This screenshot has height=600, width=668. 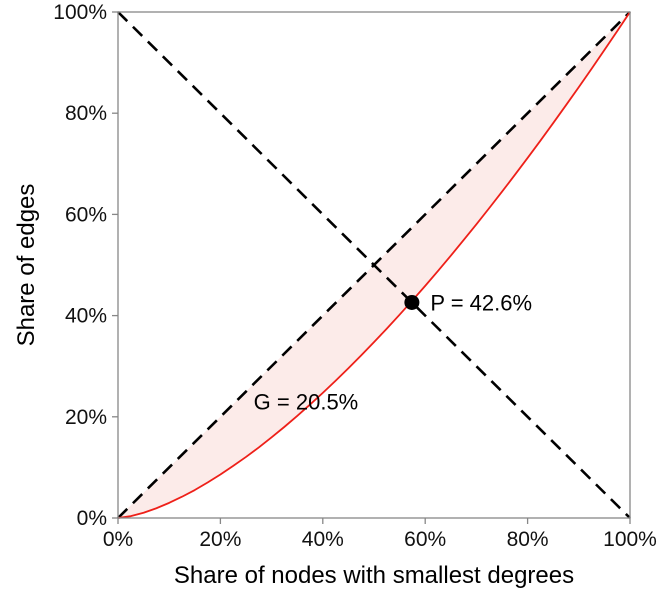 I want to click on x-axis-label: Share of nodes with smallest degrees, so click(x=374, y=575).